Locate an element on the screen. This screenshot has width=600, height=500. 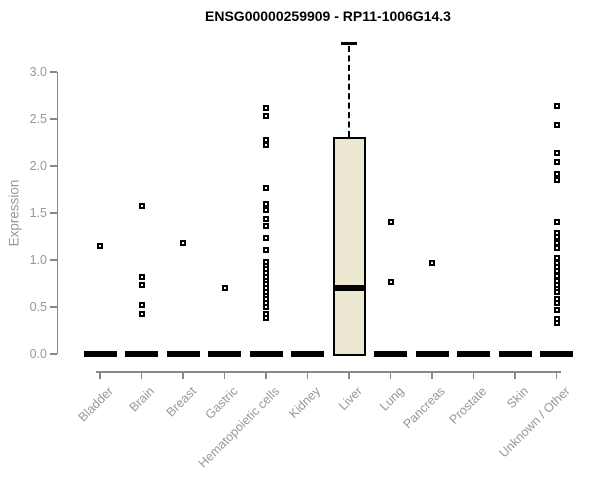
boxplot-box is located at coordinates (349, 246).